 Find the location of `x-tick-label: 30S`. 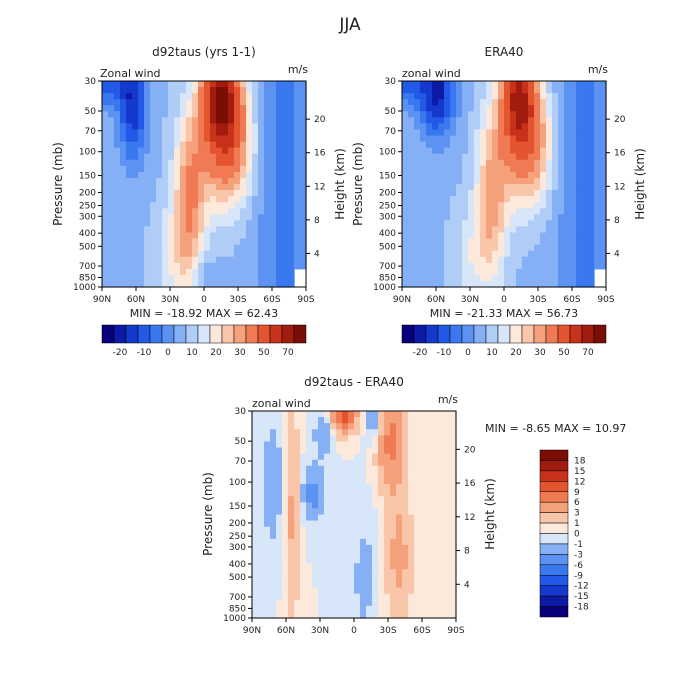

x-tick-label: 30S is located at coordinates (237, 300).